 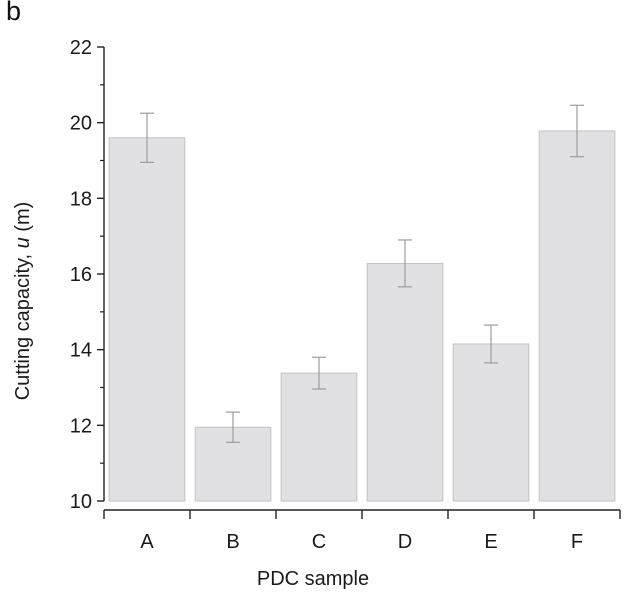 What do you see at coordinates (319, 542) in the screenshot?
I see `x-tick-label: C` at bounding box center [319, 542].